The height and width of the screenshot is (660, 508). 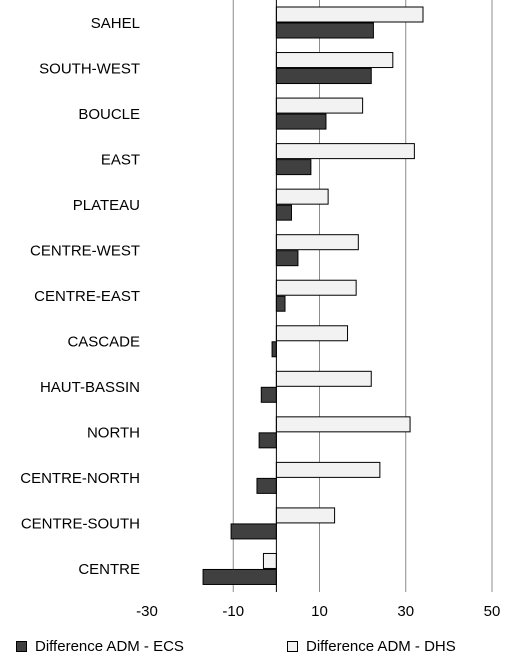 I want to click on legend-label-dhs: Difference ADM - DHS, so click(x=381, y=646).